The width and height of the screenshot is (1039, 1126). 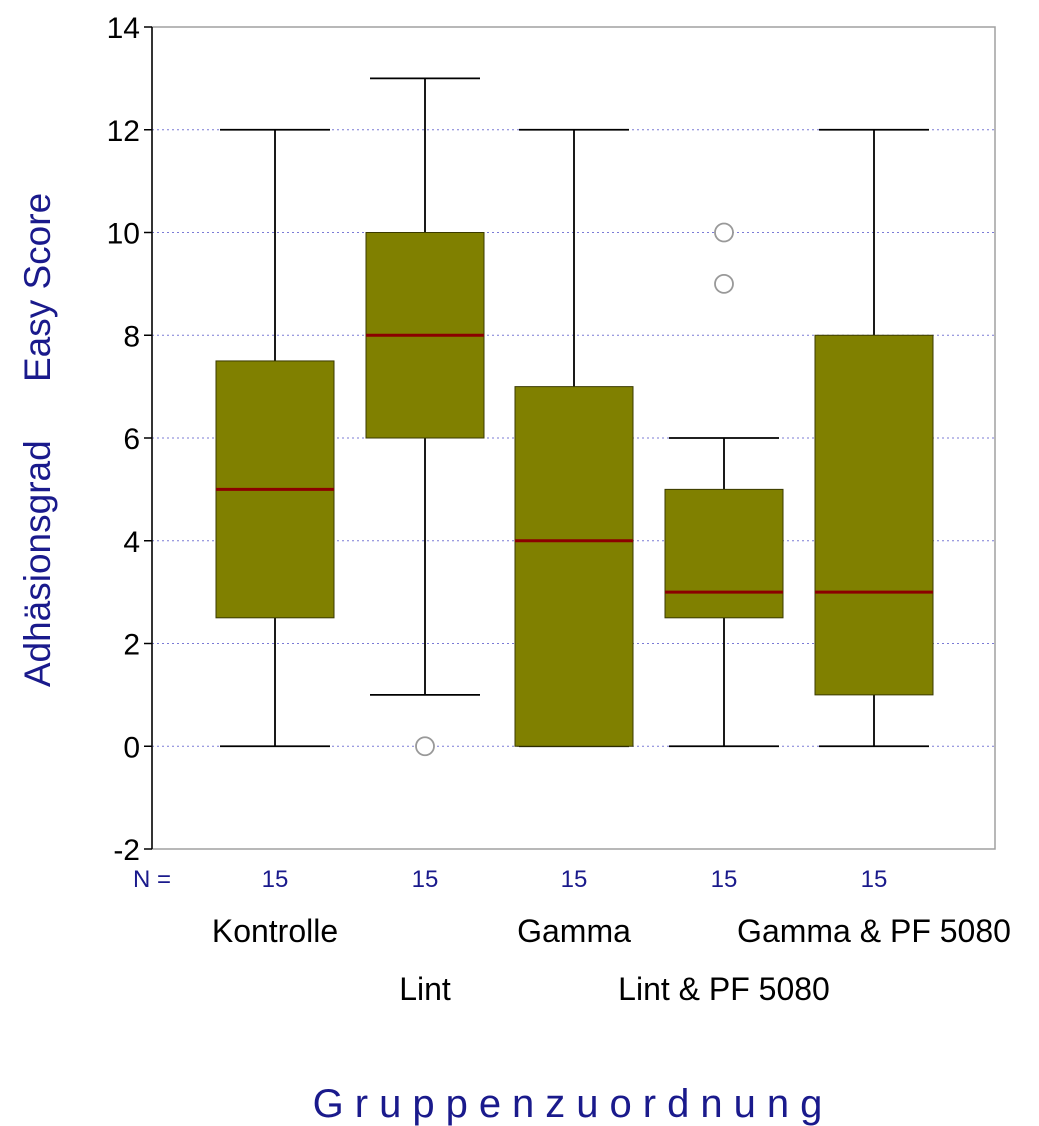 I want to click on y-axis: -2 0 2 4 6 8 10 12 14, so click(x=130, y=439).